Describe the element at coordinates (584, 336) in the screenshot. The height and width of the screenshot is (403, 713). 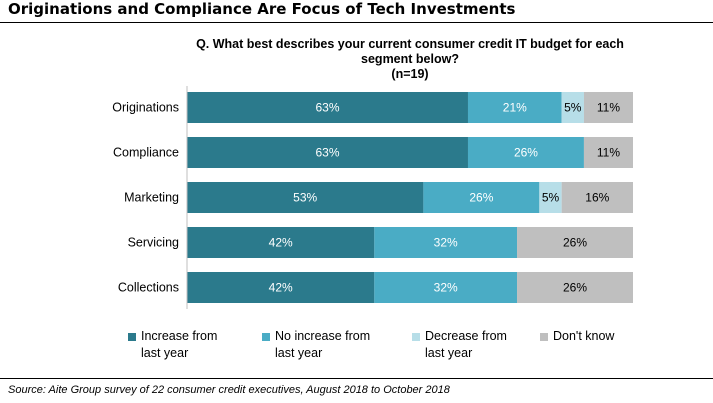
I see `legend-label: Don't know` at that location.